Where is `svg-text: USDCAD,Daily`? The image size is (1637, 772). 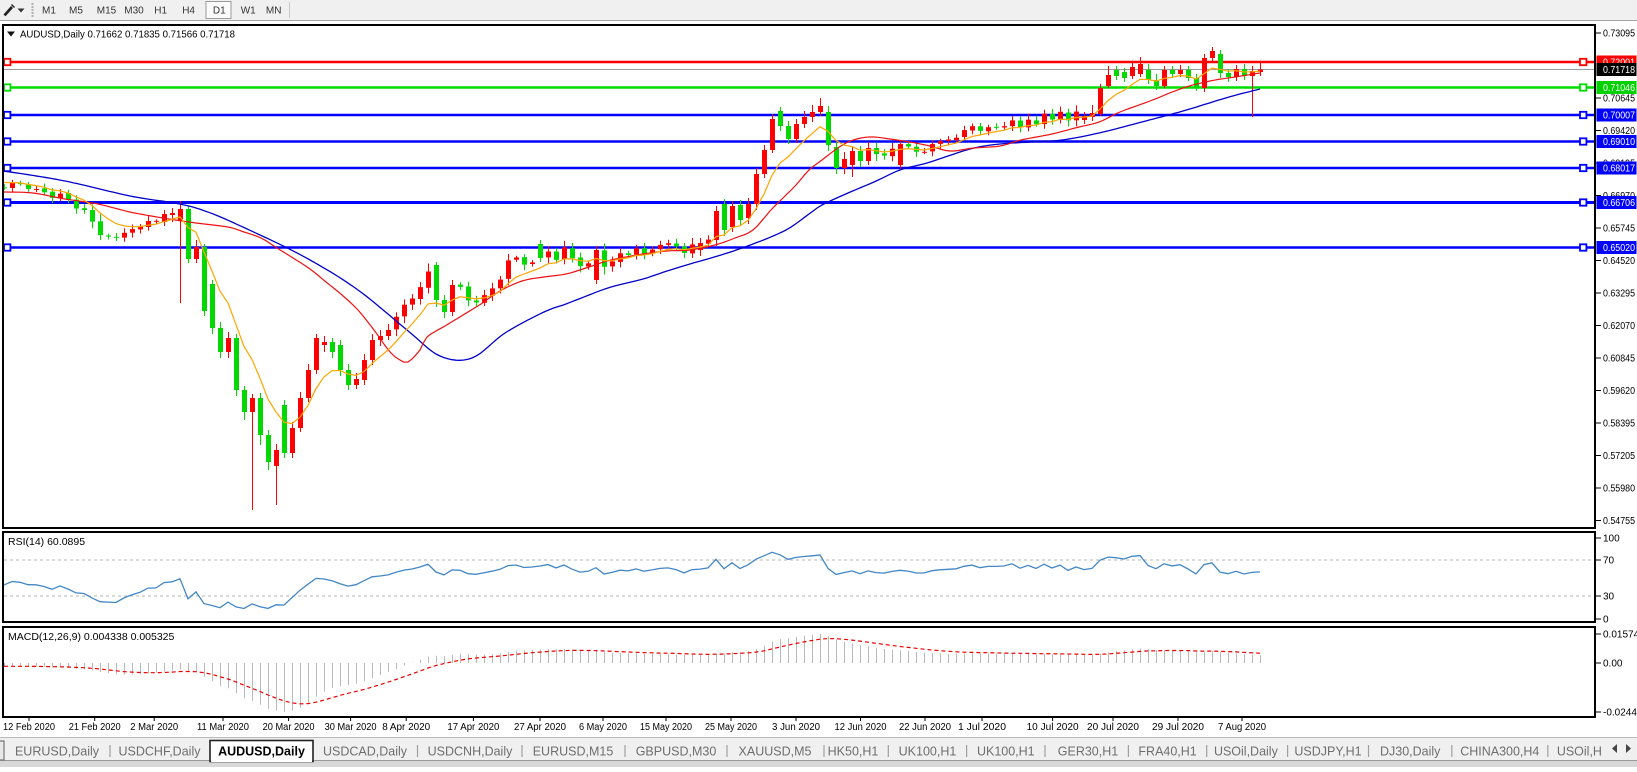 svg-text: USDCAD,Daily is located at coordinates (365, 752).